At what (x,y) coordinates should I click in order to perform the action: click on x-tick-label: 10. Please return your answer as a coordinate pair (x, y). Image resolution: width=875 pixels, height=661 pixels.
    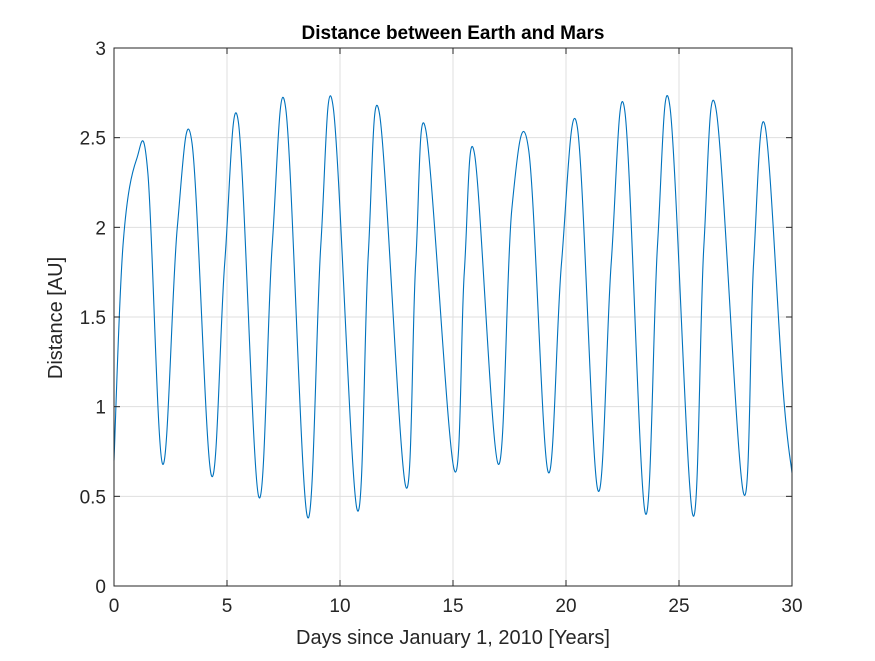
    Looking at the image, I should click on (339, 606).